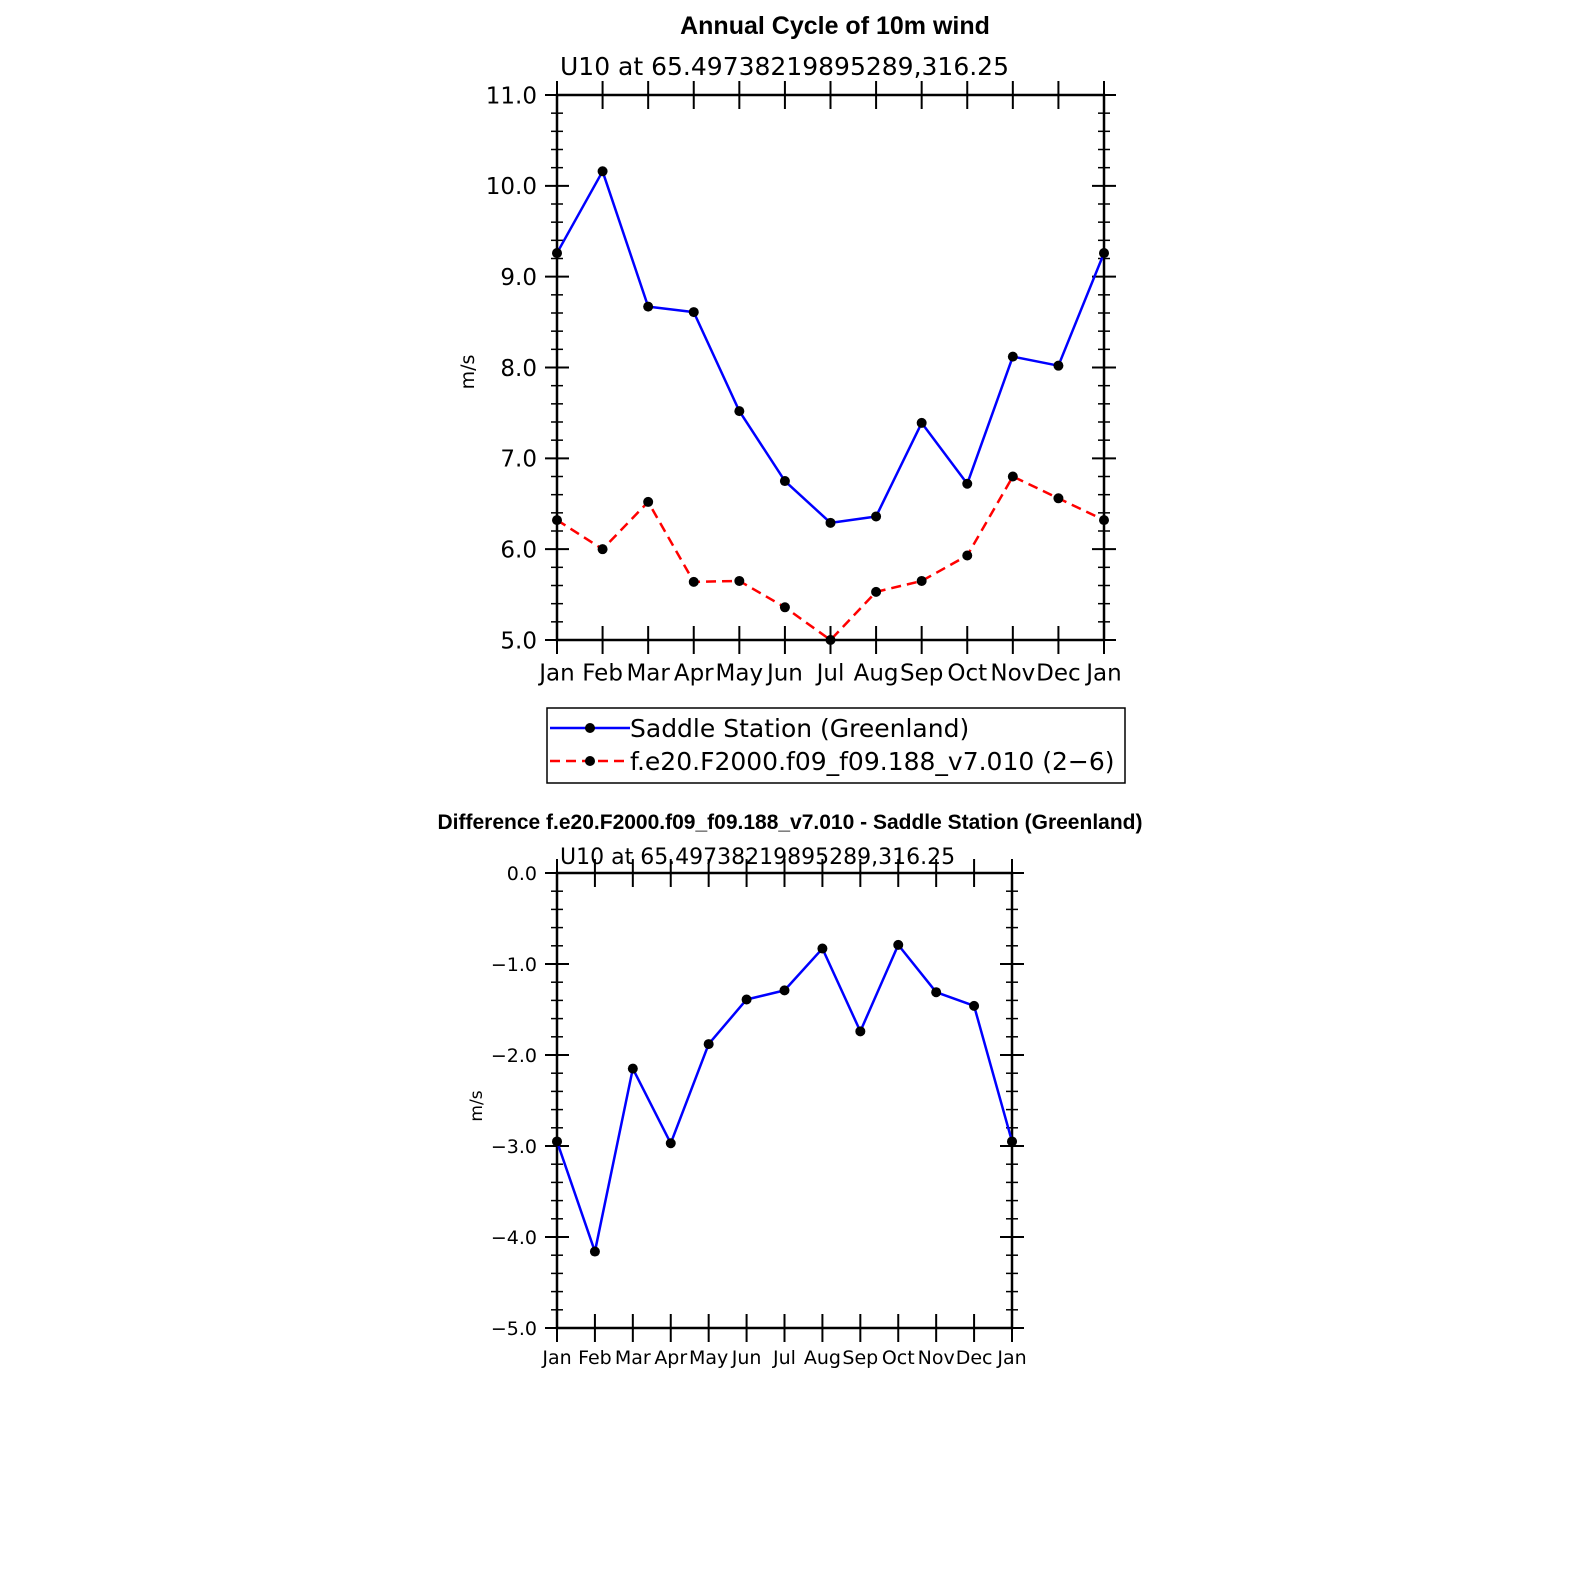  What do you see at coordinates (590, 761) in the screenshot?
I see `legend-marker-model` at bounding box center [590, 761].